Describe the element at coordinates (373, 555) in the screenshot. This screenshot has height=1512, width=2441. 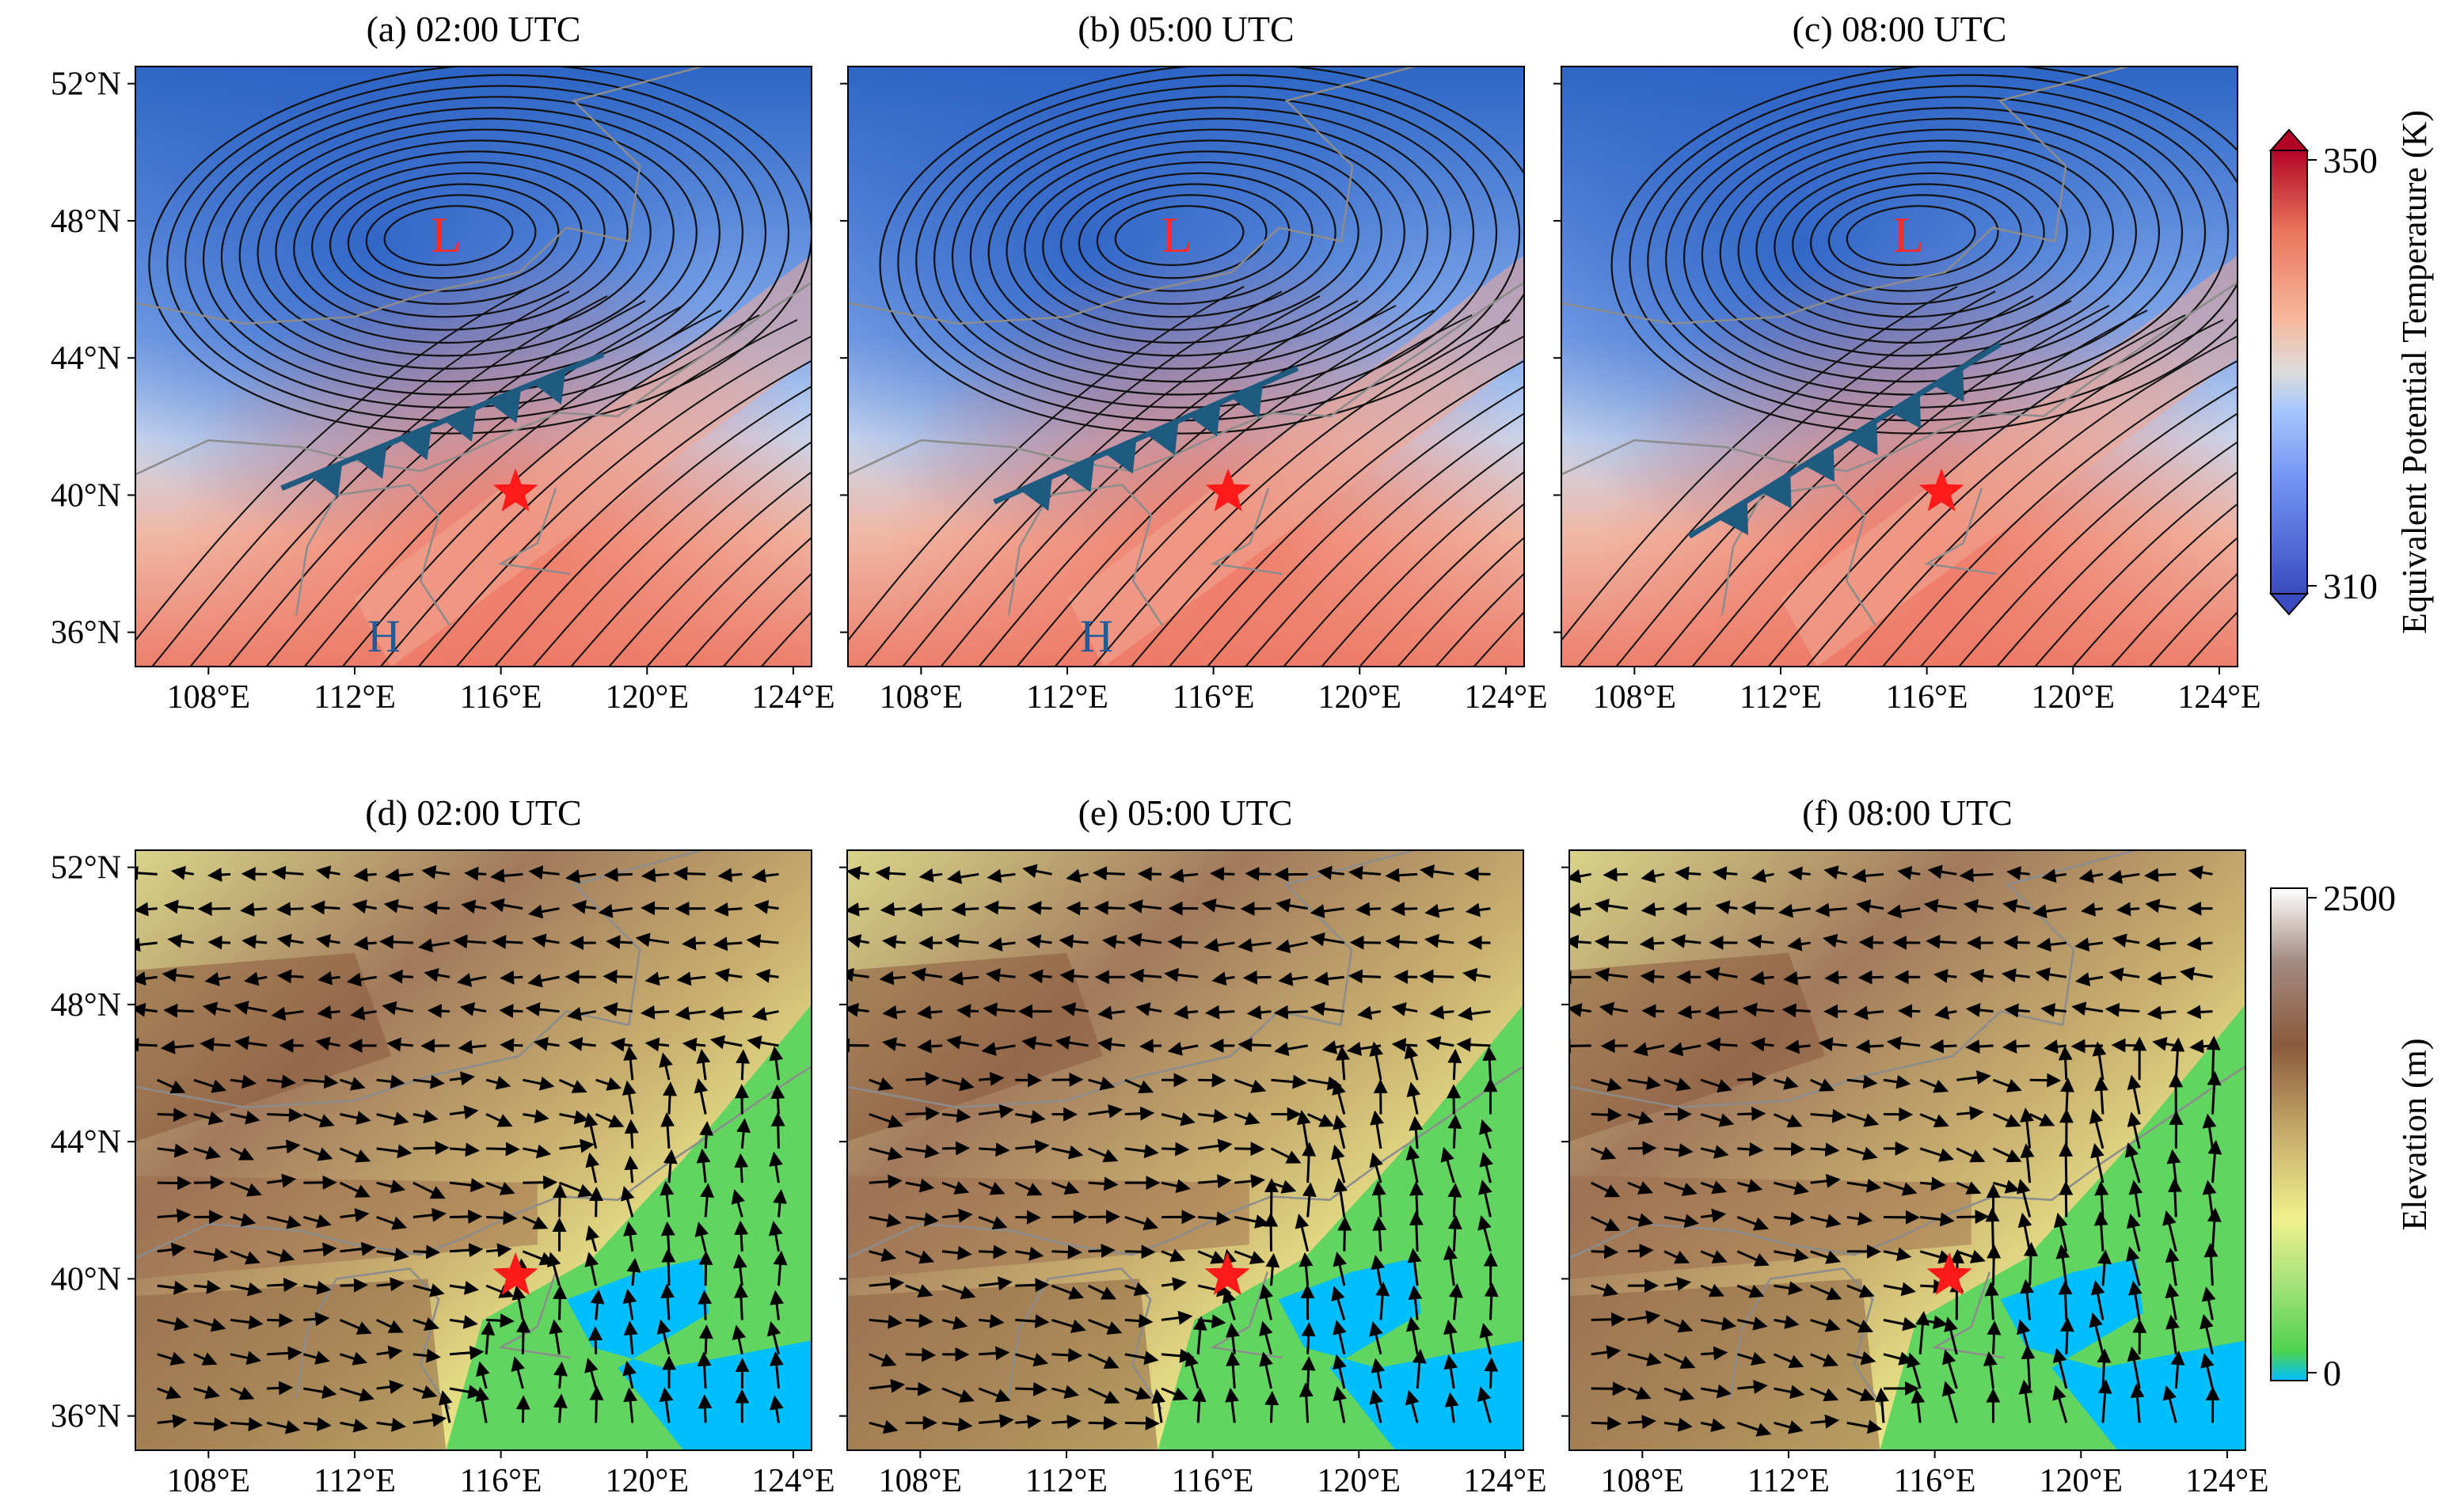
I see `province-border` at that location.